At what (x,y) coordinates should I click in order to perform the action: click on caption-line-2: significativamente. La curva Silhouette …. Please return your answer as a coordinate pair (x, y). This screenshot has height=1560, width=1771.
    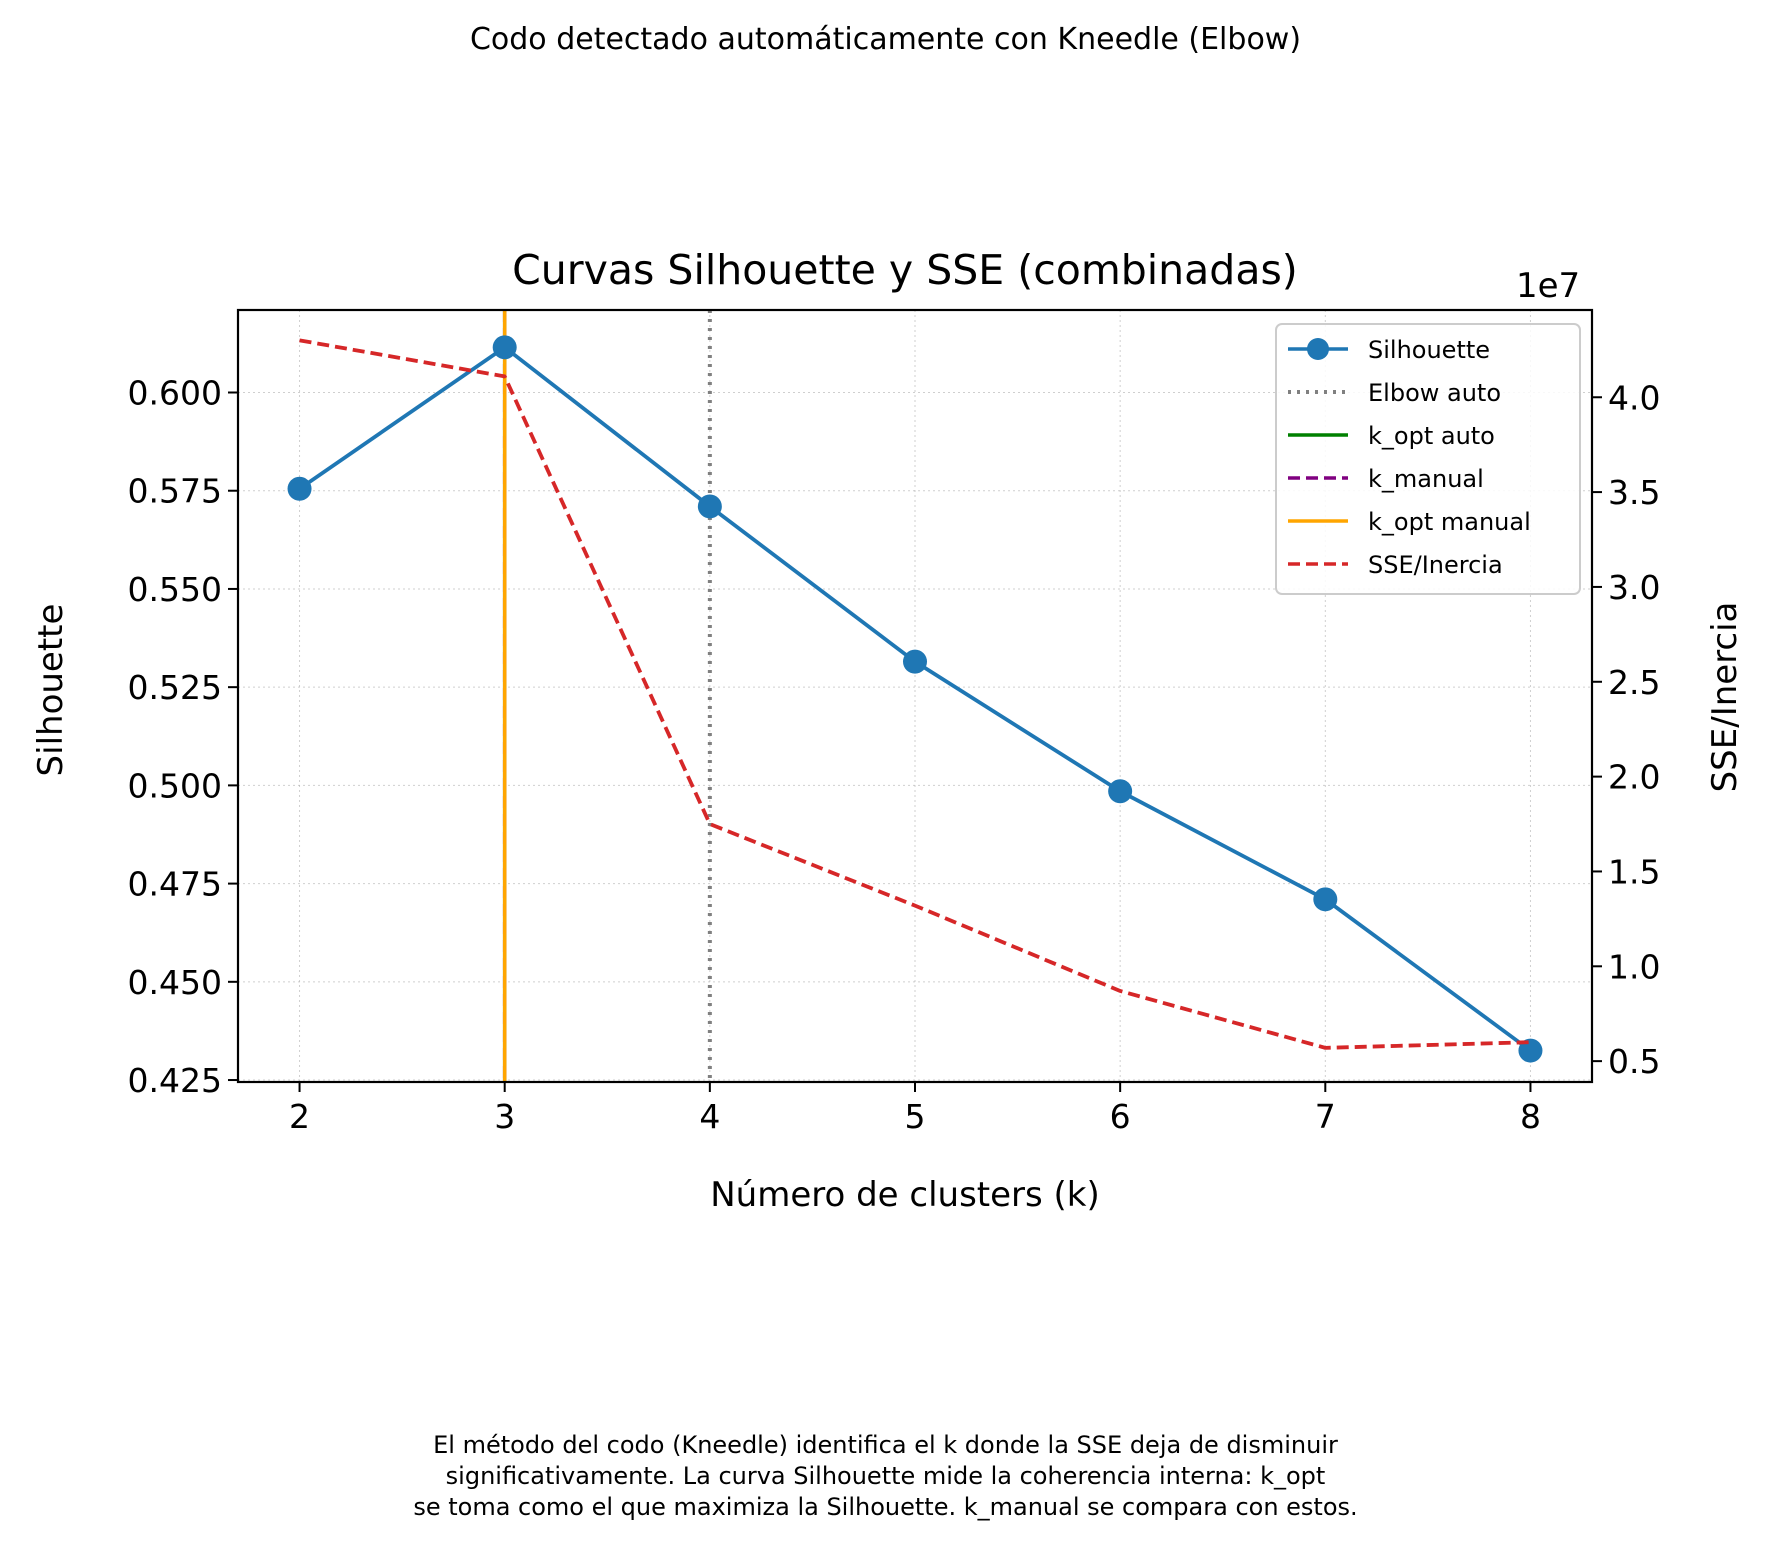
    Looking at the image, I should click on (885, 1476).